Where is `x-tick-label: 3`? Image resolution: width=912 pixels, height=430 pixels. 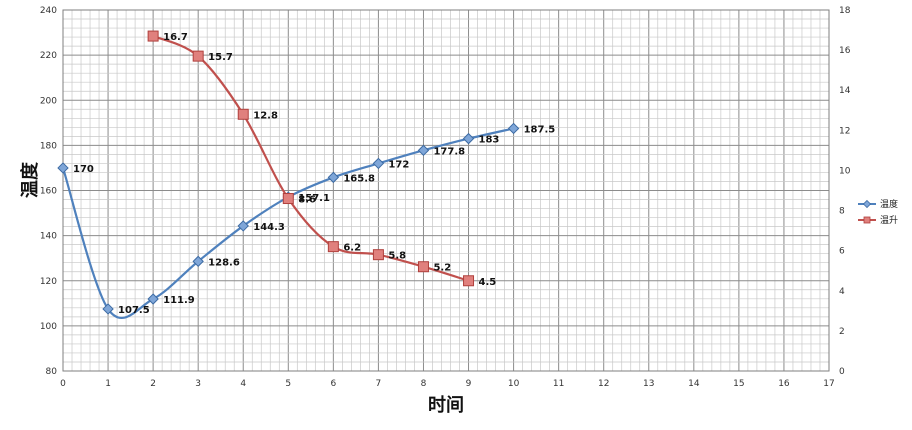 x-tick-label: 3 is located at coordinates (198, 384).